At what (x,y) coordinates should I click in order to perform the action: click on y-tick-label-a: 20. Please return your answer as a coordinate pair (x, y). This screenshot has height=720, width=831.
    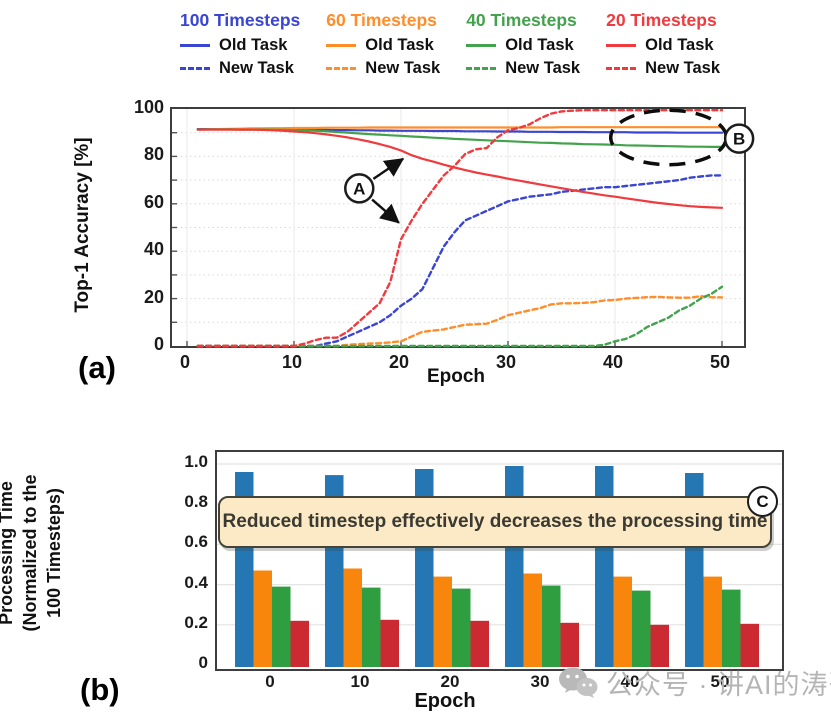
    Looking at the image, I should click on (153, 296).